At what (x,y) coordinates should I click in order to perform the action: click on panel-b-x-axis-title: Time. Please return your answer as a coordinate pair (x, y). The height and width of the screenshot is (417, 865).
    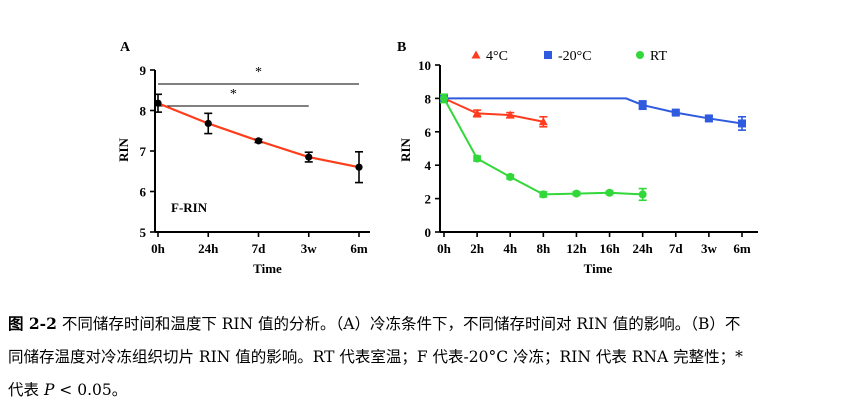
    Looking at the image, I should click on (598, 268).